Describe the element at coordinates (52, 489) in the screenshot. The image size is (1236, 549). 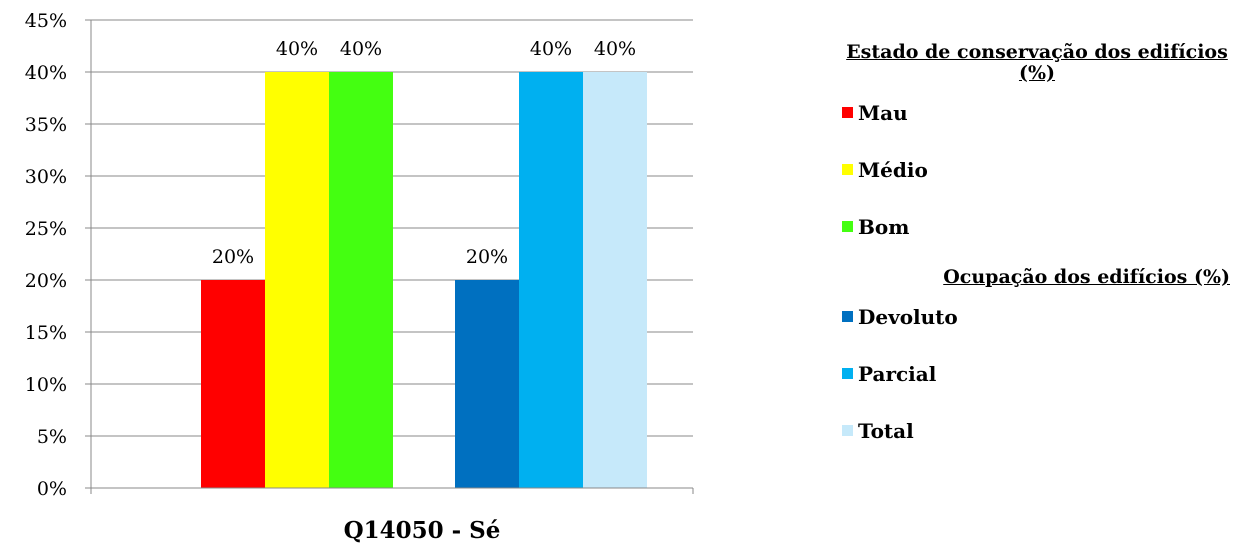
I see `y-tick-label: 0%` at that location.